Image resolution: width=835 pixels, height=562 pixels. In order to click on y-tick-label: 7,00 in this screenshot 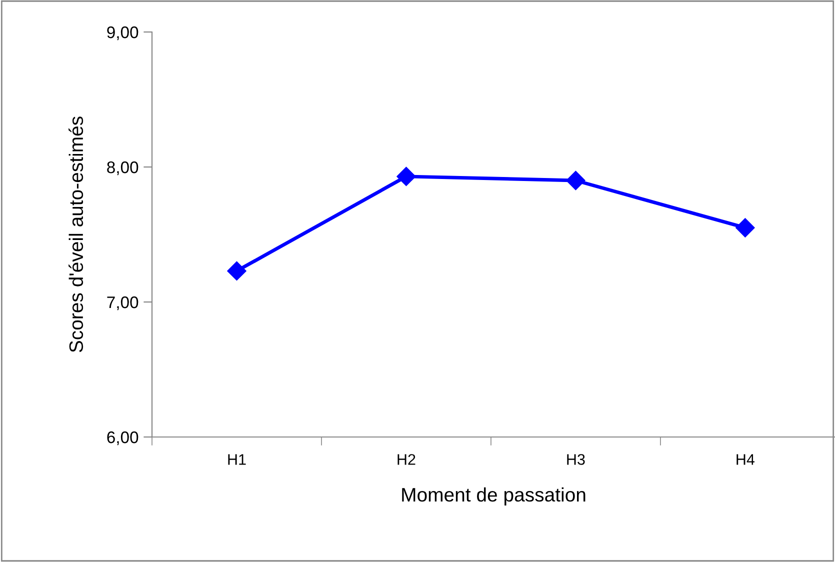, I will do `click(122, 303)`.